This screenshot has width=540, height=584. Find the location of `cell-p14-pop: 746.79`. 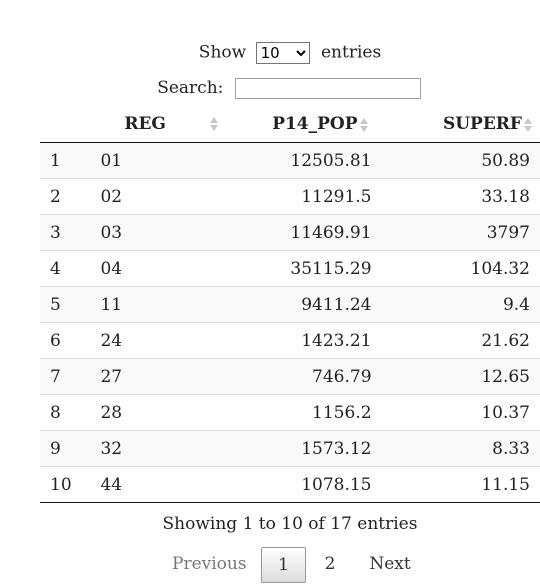

cell-p14-pop: 746.79 is located at coordinates (302, 376).